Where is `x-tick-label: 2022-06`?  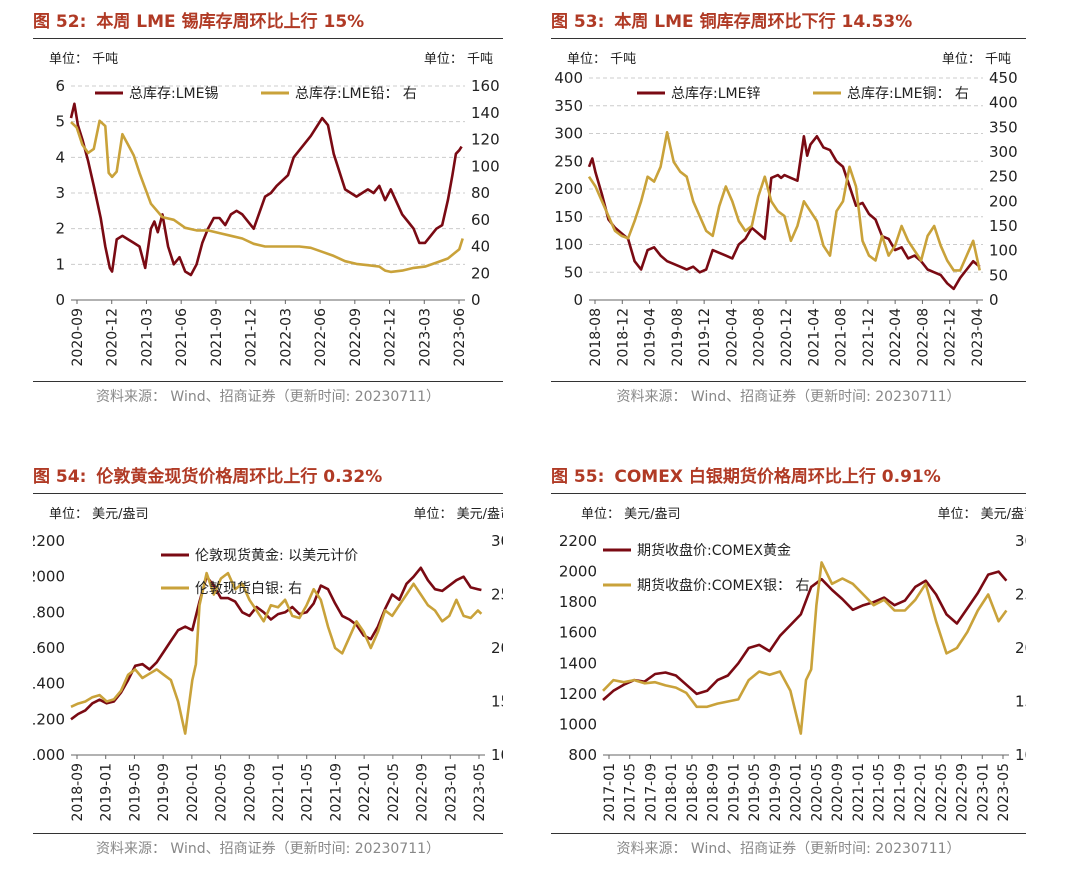 x-tick-label: 2022-06 is located at coordinates (321, 337).